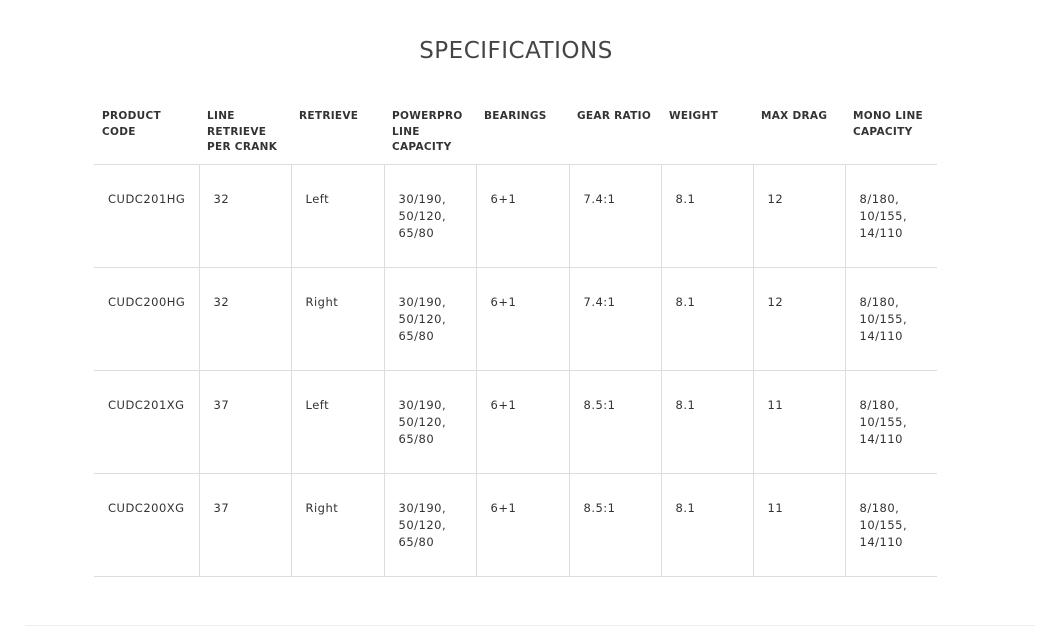 The width and height of the screenshot is (1052, 631). I want to click on column-header: GEAR RATIO, so click(615, 132).